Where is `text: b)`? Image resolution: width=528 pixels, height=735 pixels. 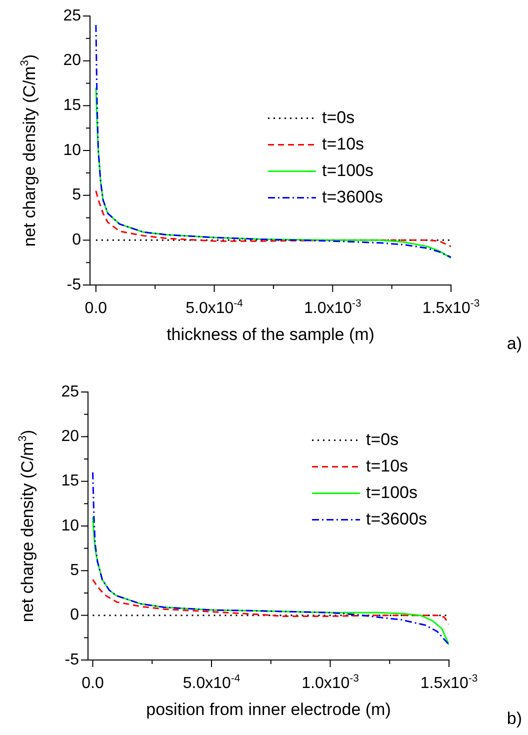
text: b) is located at coordinates (514, 718).